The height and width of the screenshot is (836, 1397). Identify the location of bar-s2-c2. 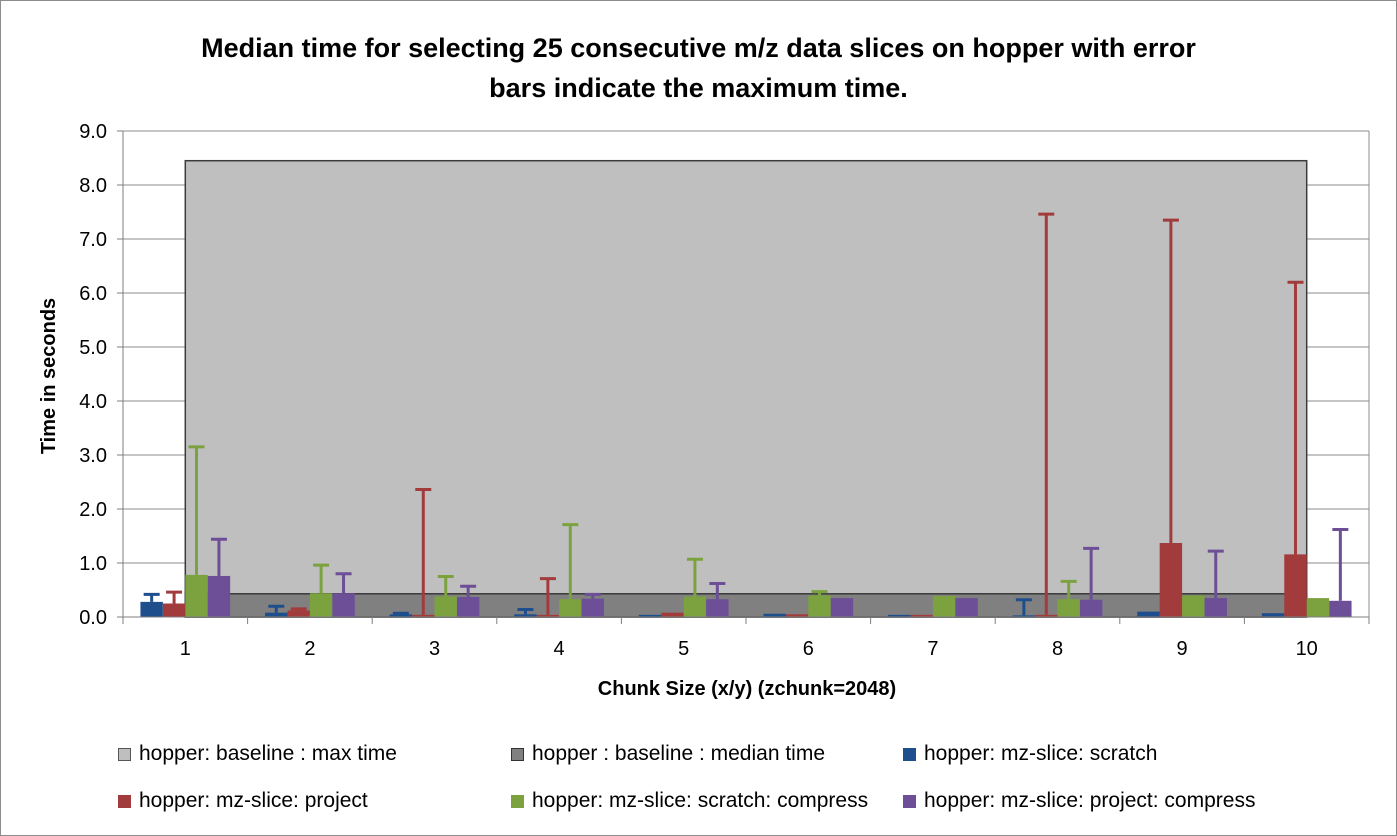
(445, 606).